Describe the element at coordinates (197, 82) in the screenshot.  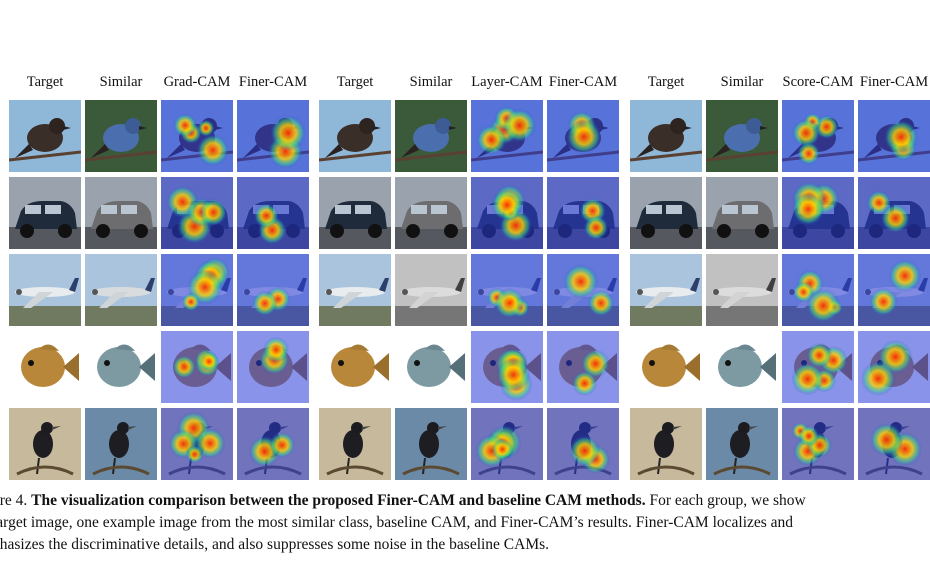
I see `column-header-baseline-cam: Grad-CAM` at that location.